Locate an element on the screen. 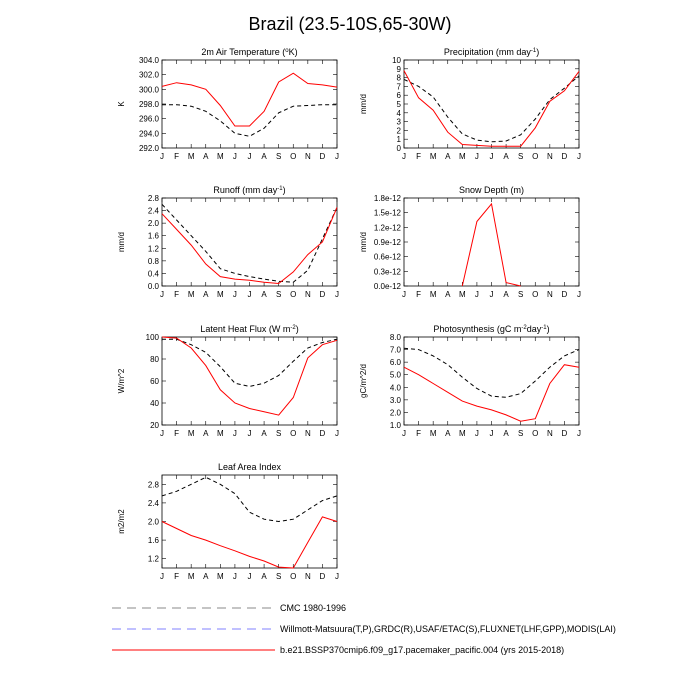  y-tick-label: 292.0 is located at coordinates (149, 148).